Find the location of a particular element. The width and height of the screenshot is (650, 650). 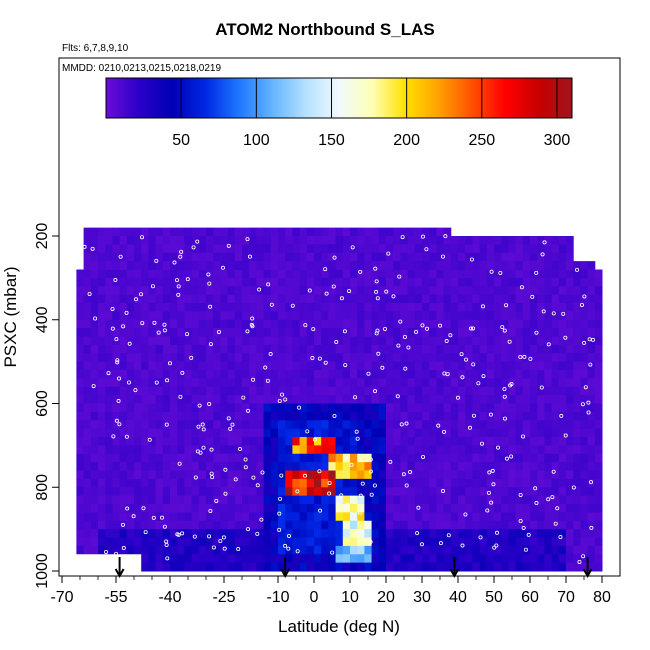

colorbar-tick-label: 250 is located at coordinates (481, 140).